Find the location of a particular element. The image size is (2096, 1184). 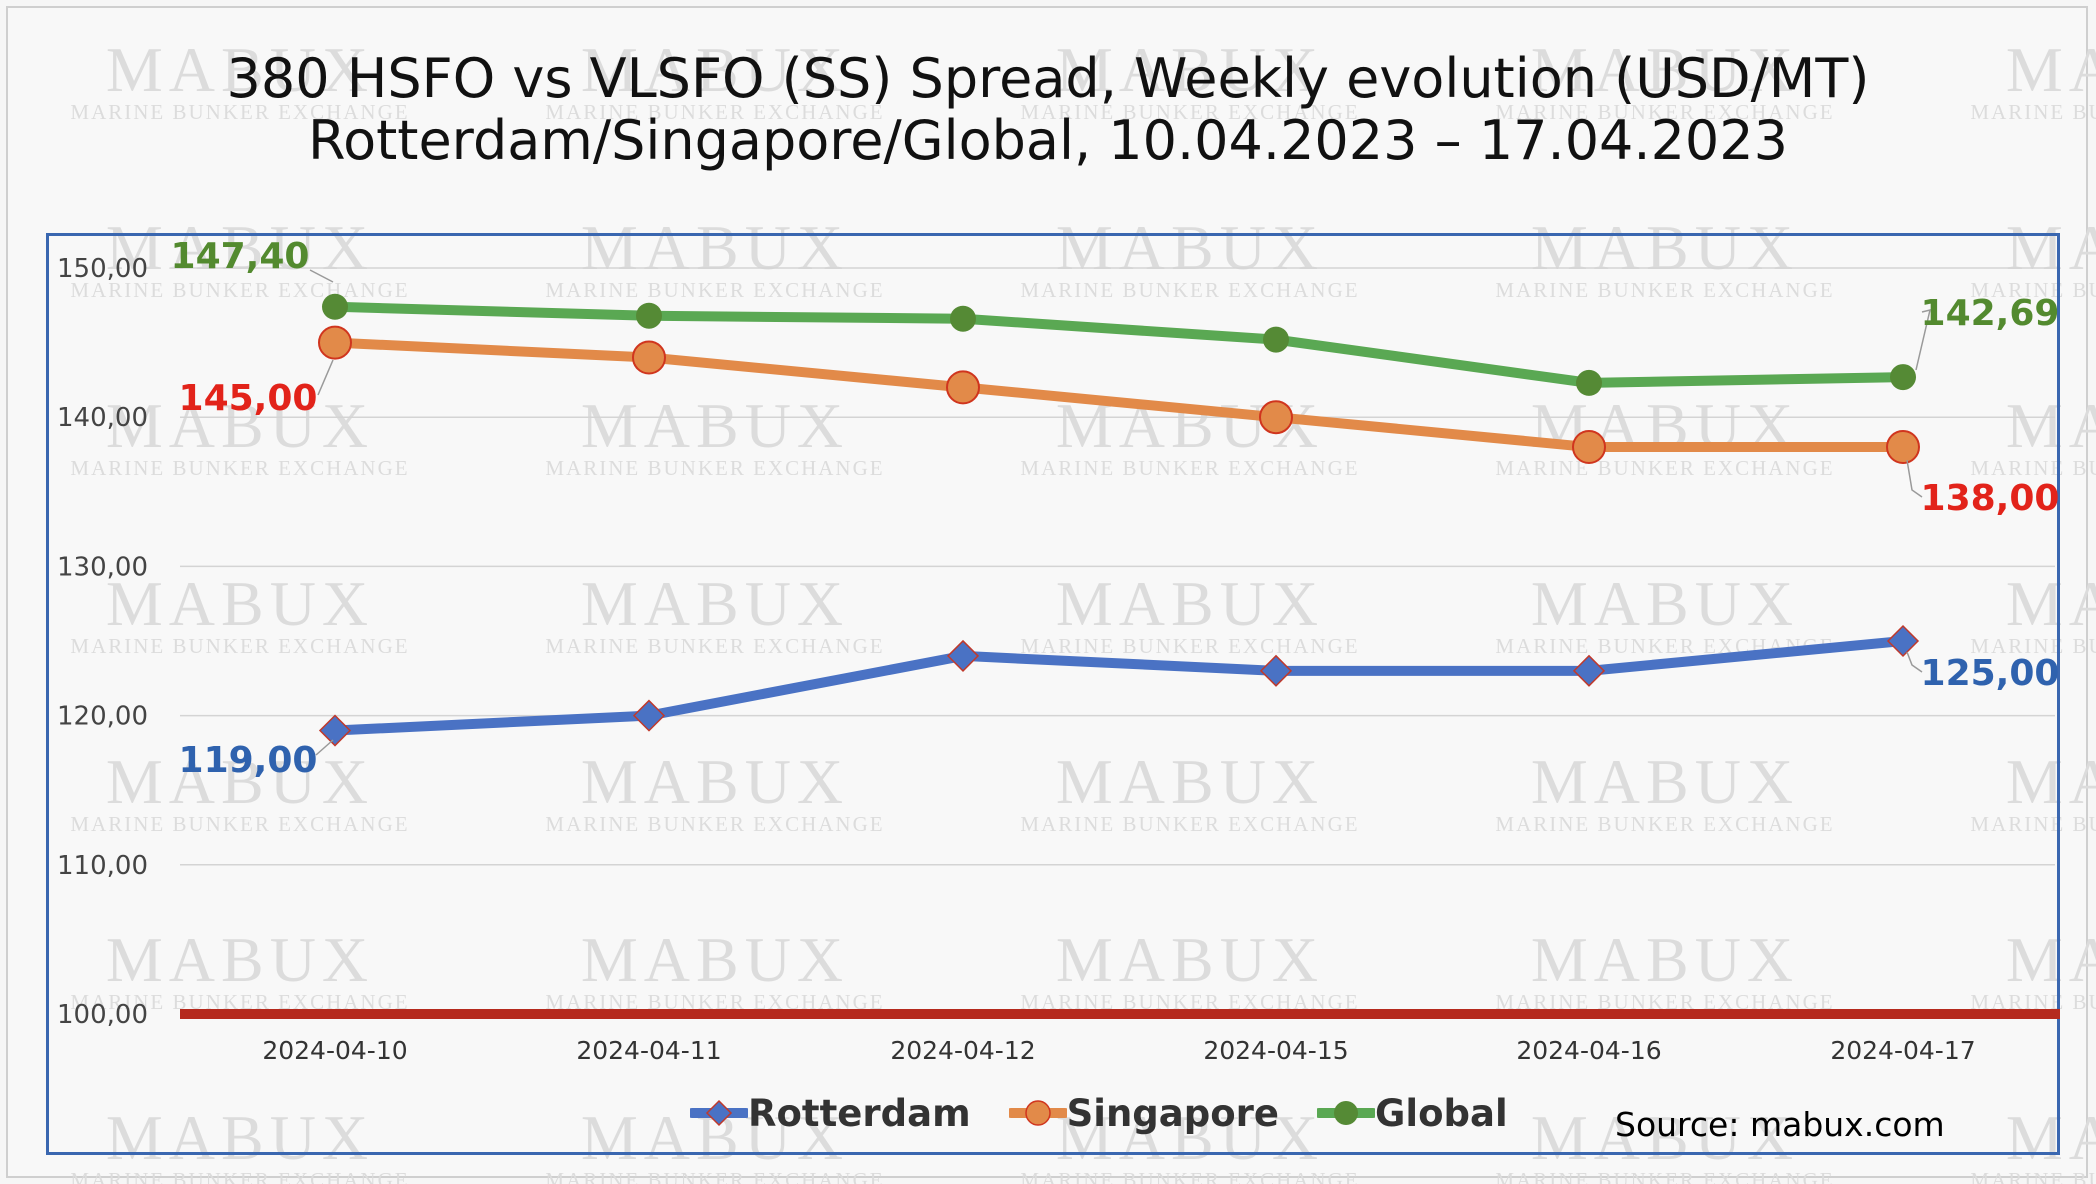

y-tick-label: 110,00 is located at coordinates (102, 866).